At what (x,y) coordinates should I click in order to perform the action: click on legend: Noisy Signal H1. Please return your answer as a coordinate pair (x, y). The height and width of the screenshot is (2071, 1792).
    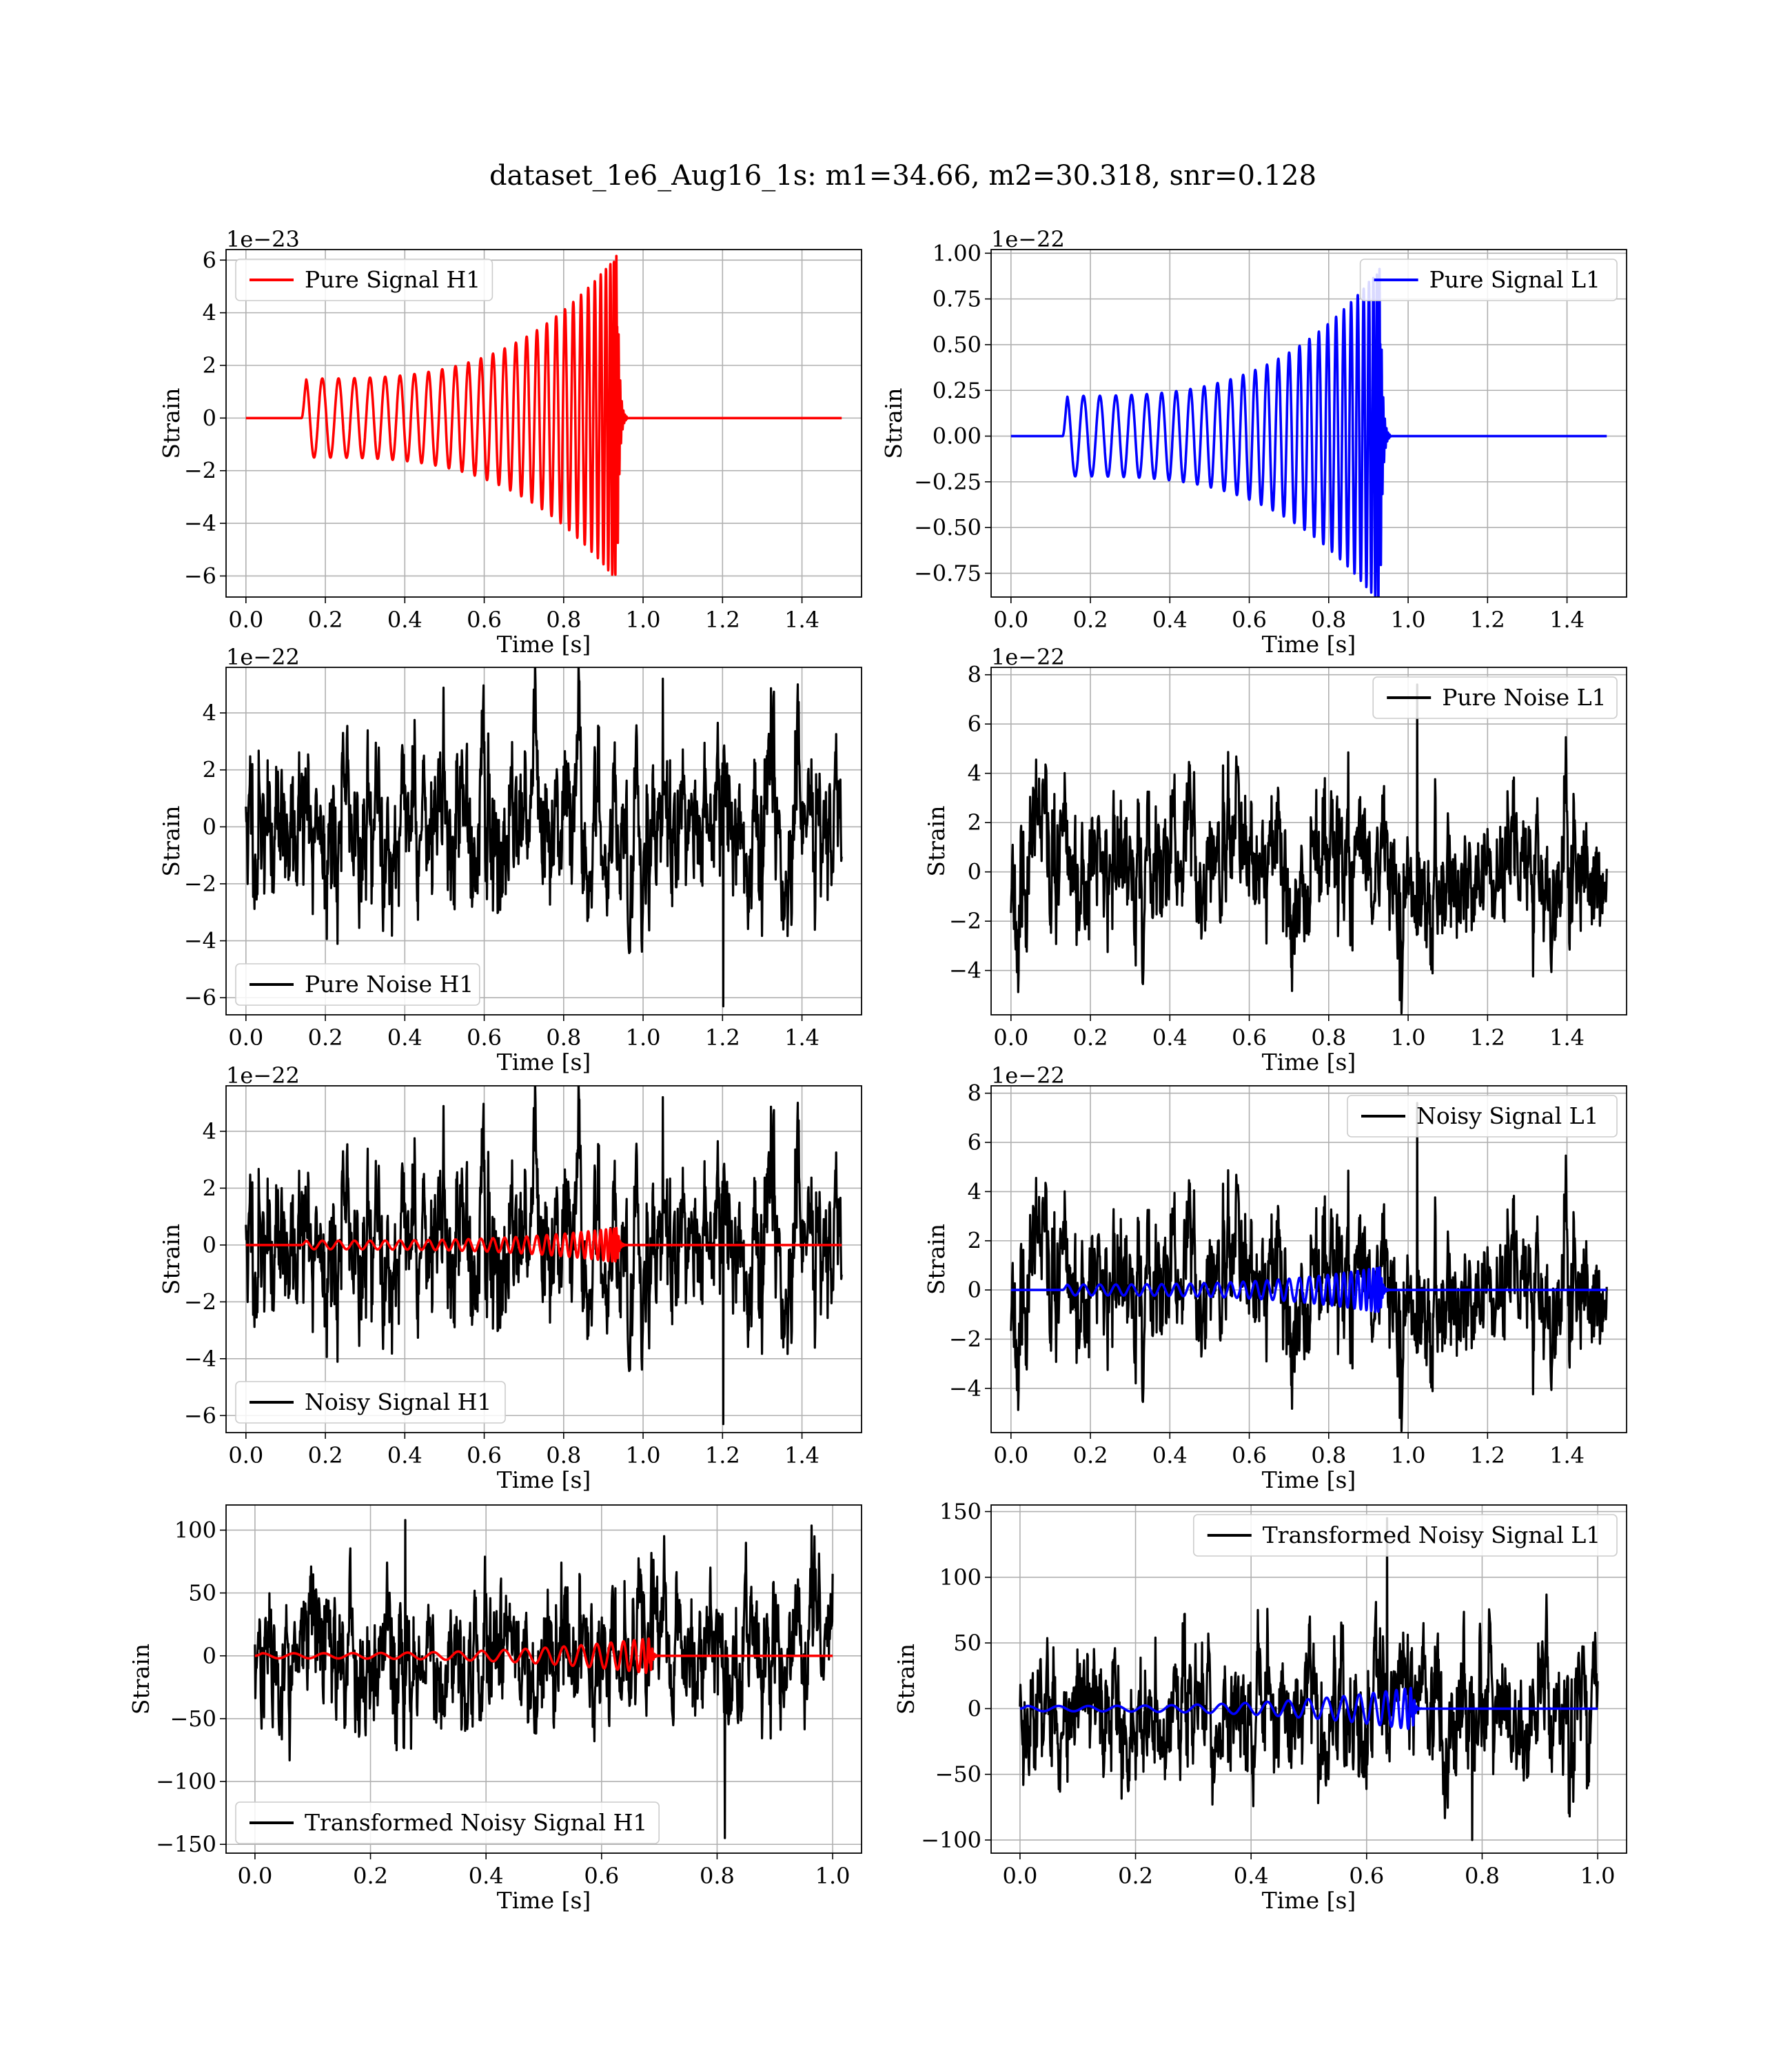
    Looking at the image, I should click on (370, 1402).